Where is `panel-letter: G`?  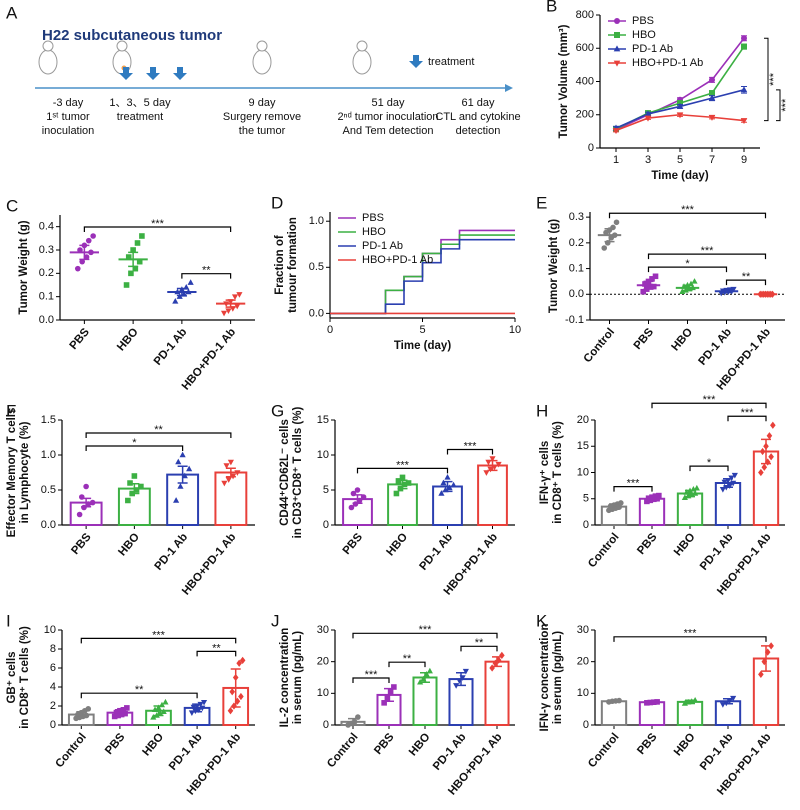 panel-letter: G is located at coordinates (277, 410).